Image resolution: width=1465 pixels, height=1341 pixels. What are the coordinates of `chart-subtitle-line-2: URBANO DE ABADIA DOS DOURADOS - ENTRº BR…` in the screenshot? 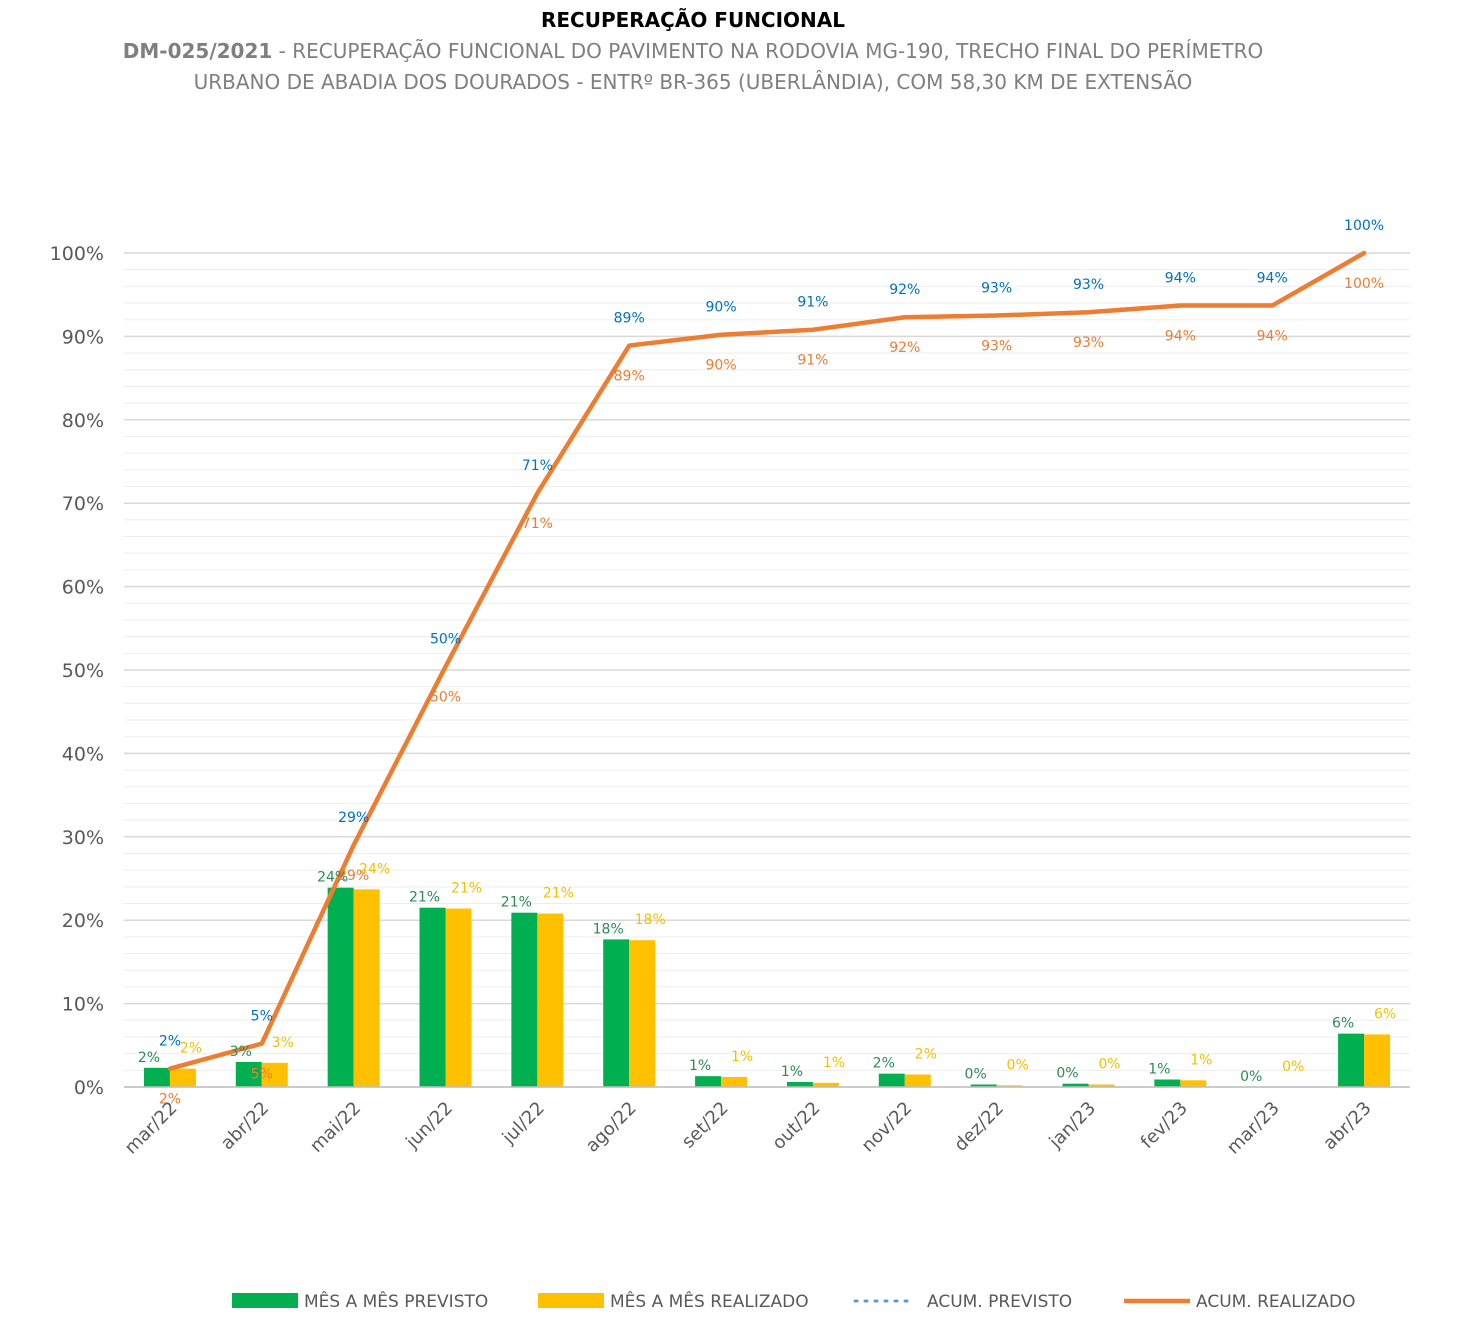 It's located at (693, 82).